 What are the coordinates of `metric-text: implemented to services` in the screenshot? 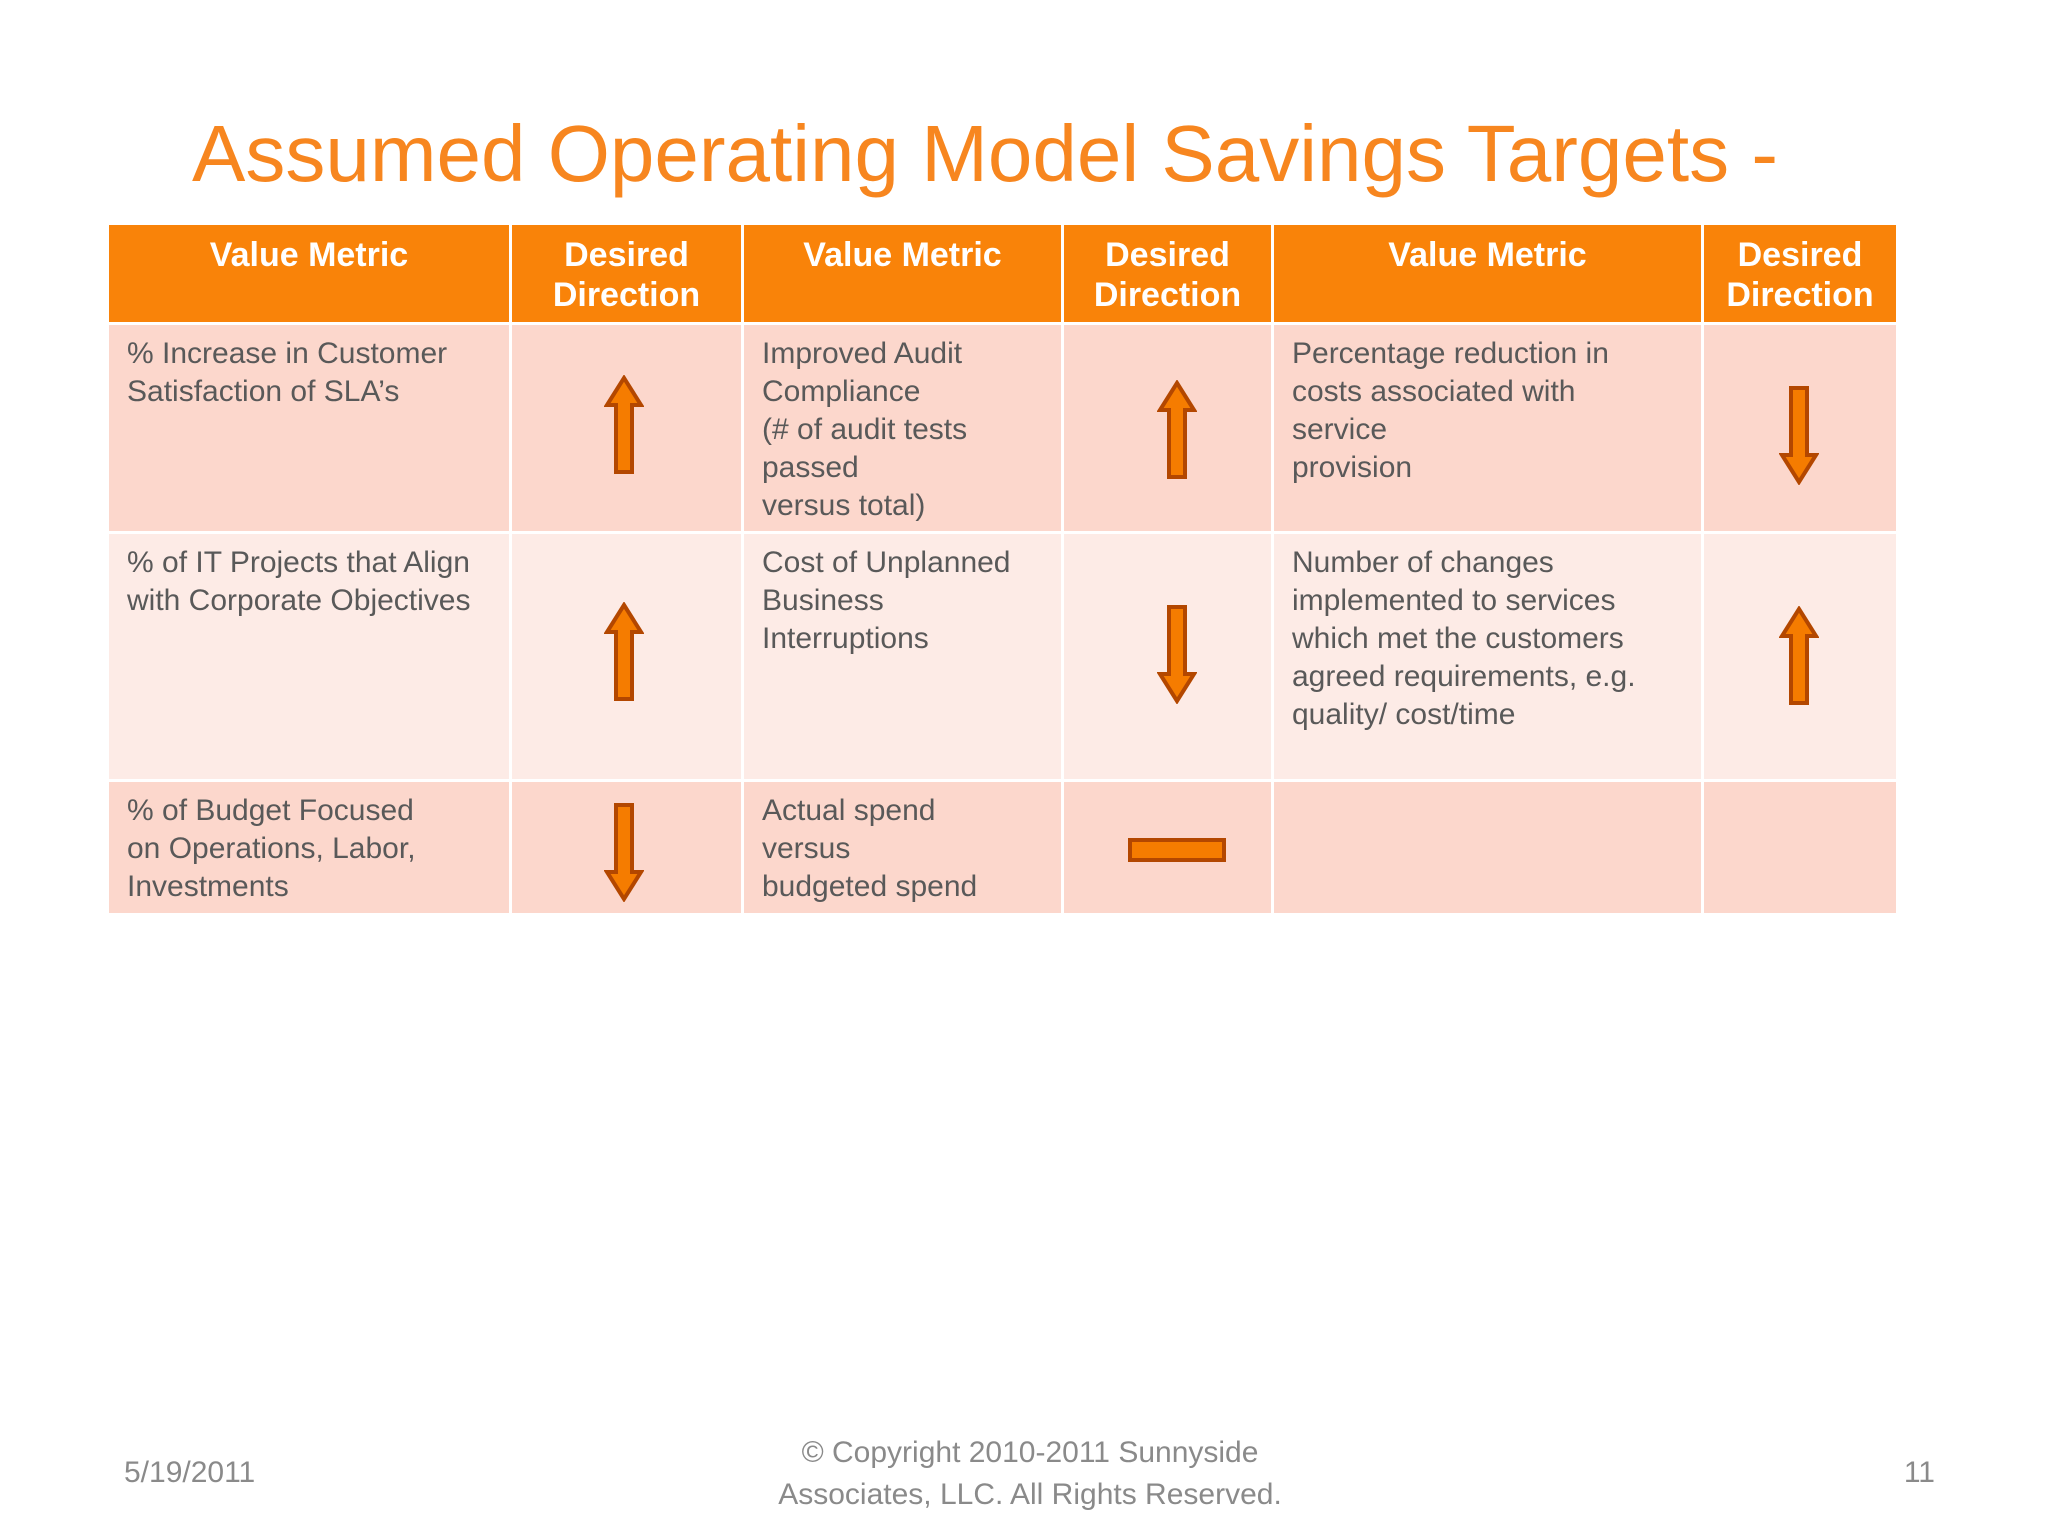 It's located at (1454, 600).